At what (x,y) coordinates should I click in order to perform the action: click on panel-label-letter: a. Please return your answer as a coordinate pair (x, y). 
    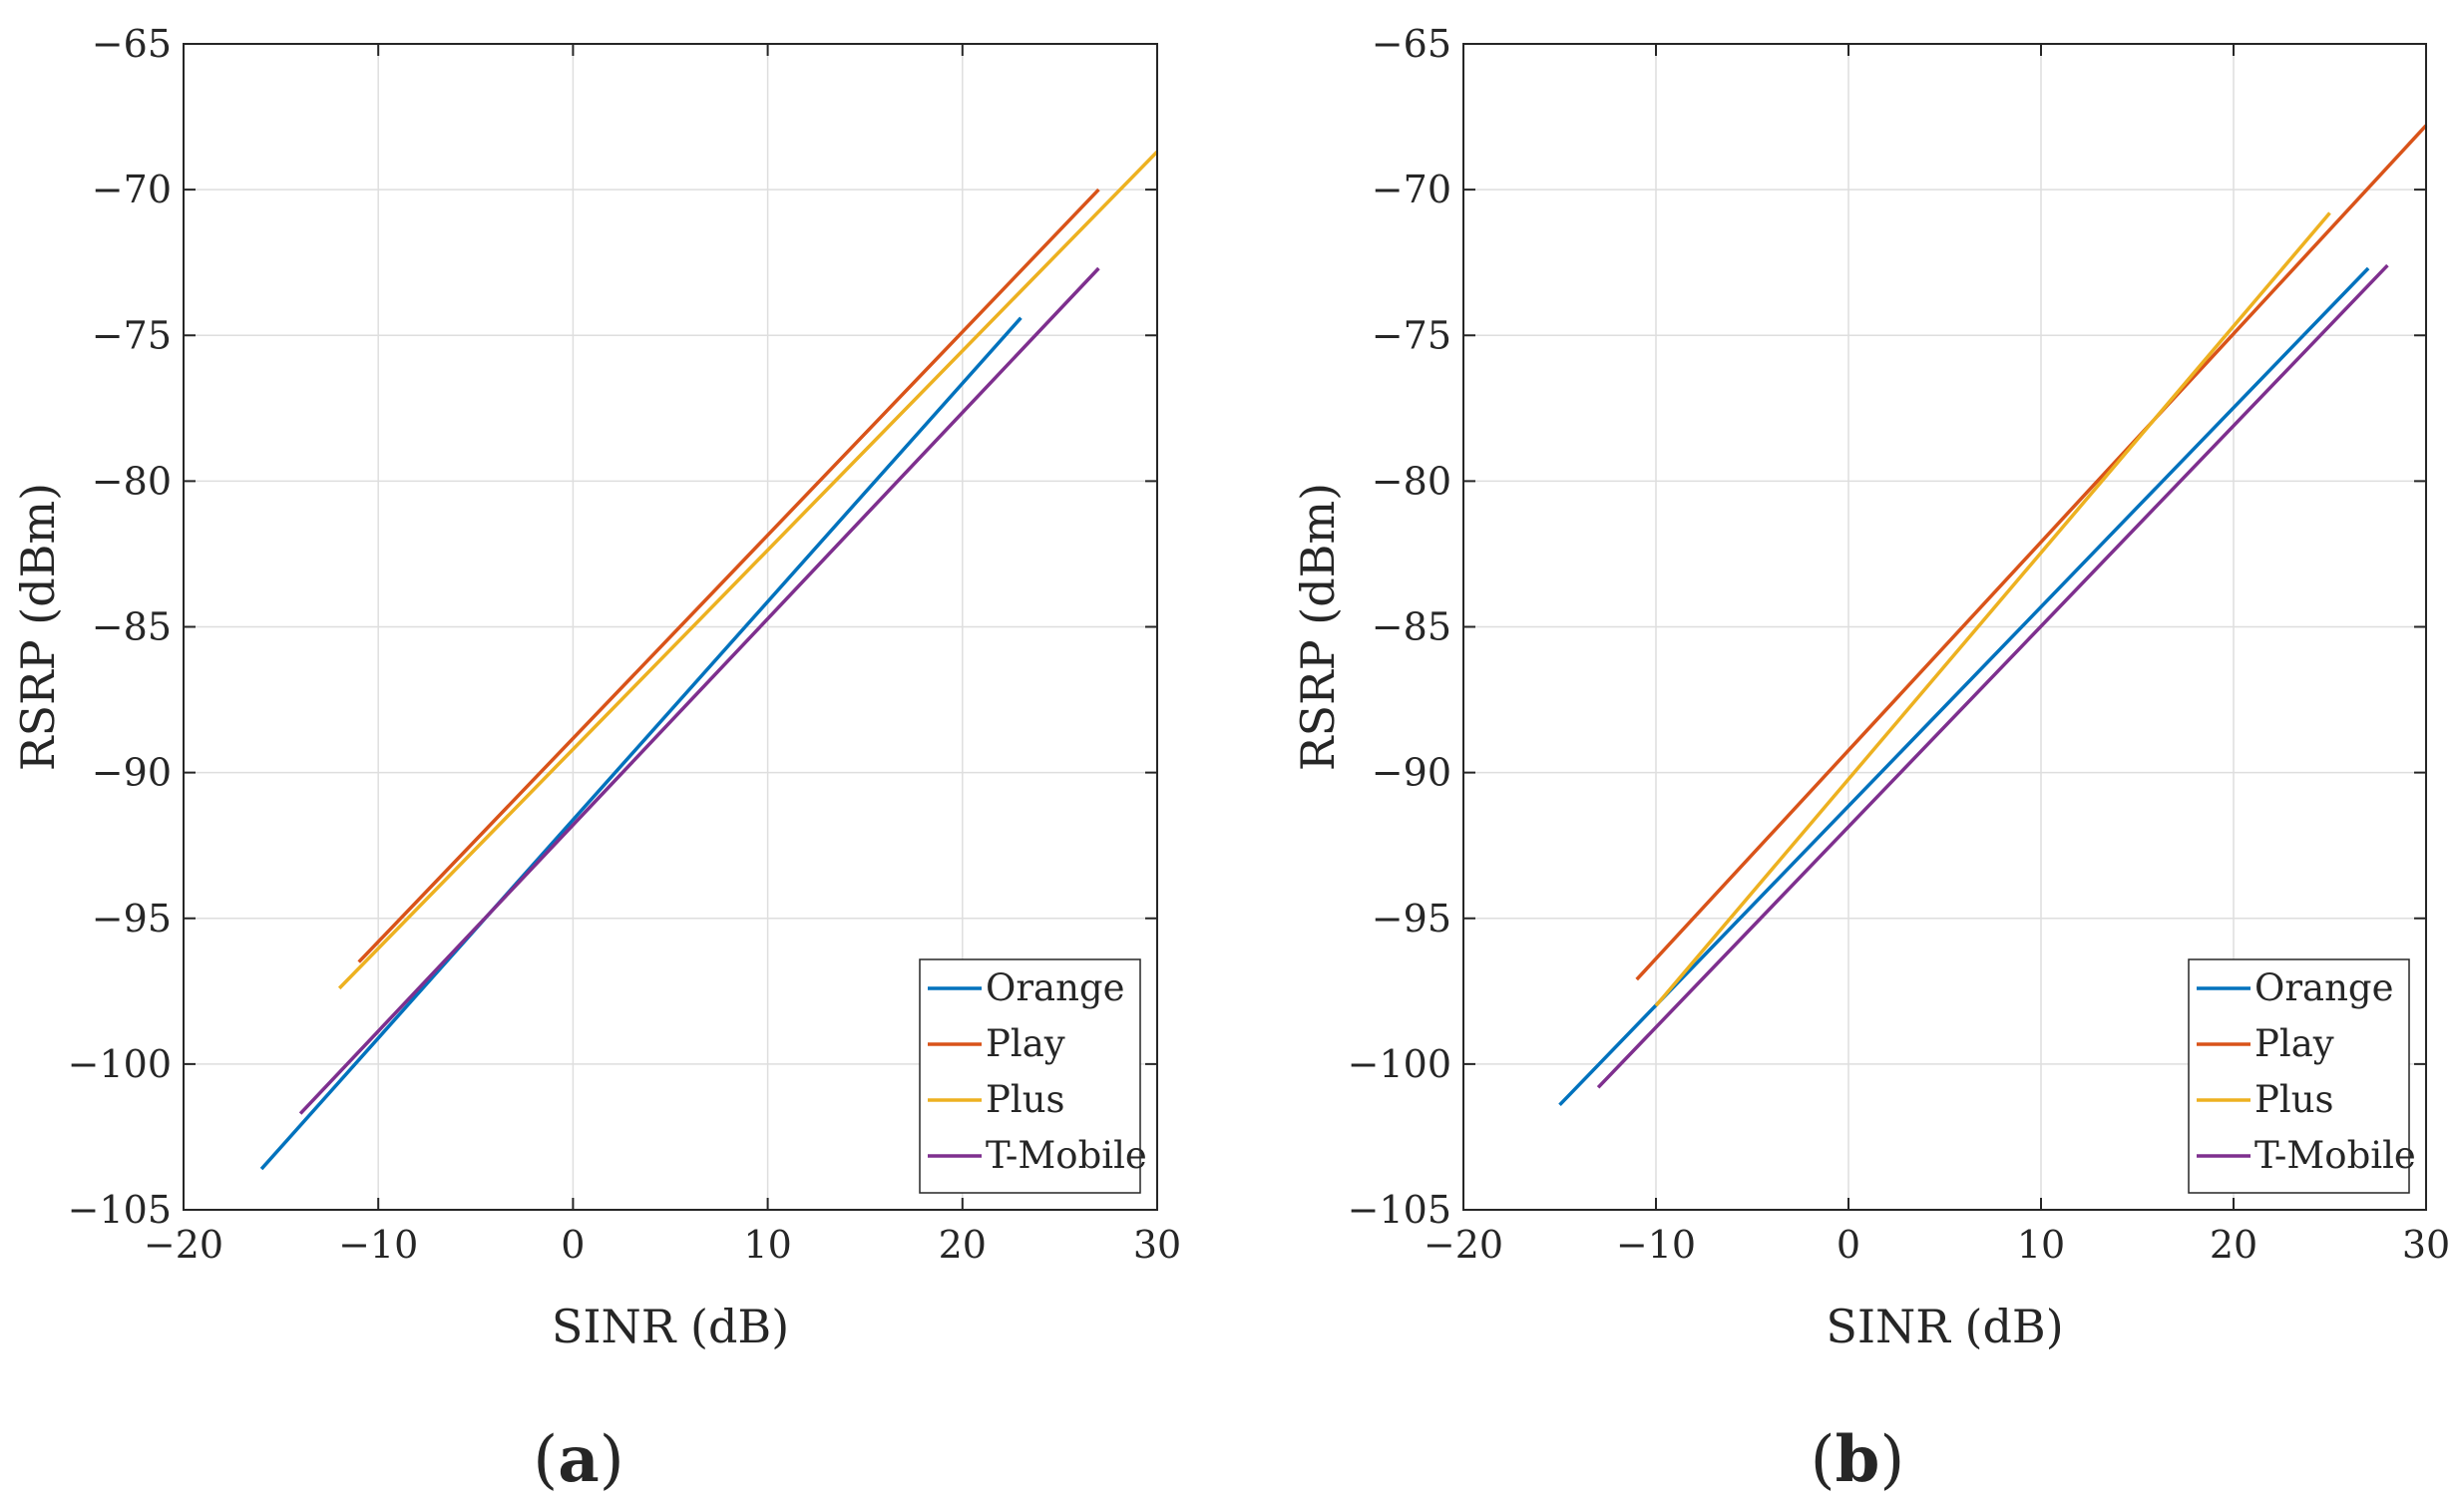
    Looking at the image, I should click on (578, 1459).